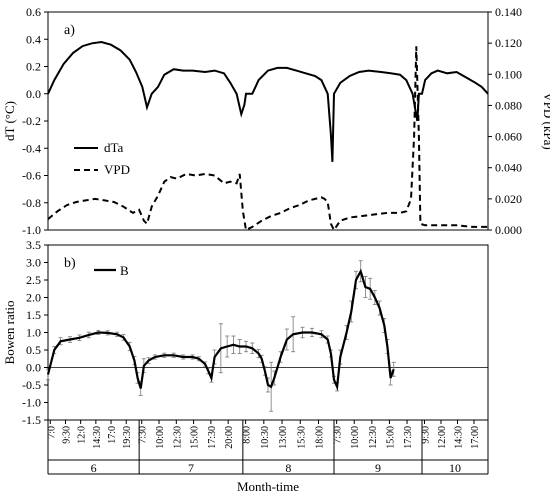 The height and width of the screenshot is (497, 550). Describe the element at coordinates (508, 137) in the screenshot. I see `y2-tick-label: 0.060` at that location.